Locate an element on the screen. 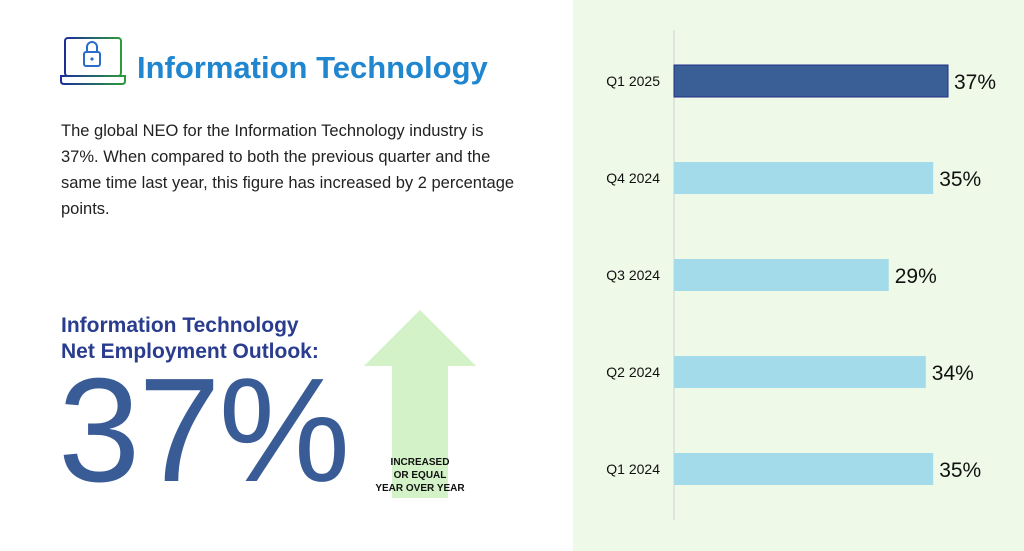 The width and height of the screenshot is (1024, 551). category-label: Q2 2024 is located at coordinates (633, 372).